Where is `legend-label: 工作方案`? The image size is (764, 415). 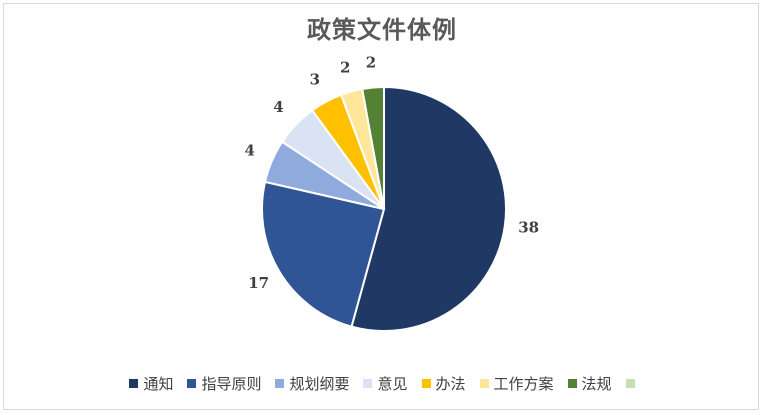
legend-label: 工作方案 is located at coordinates (523, 384).